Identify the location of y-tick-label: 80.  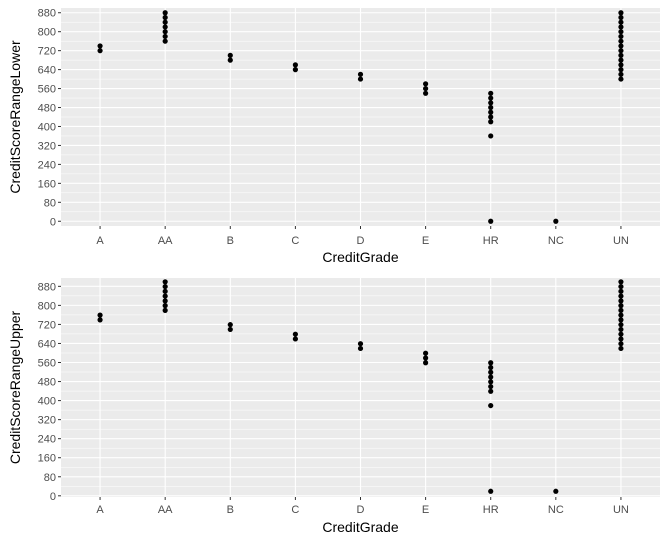
(50, 478).